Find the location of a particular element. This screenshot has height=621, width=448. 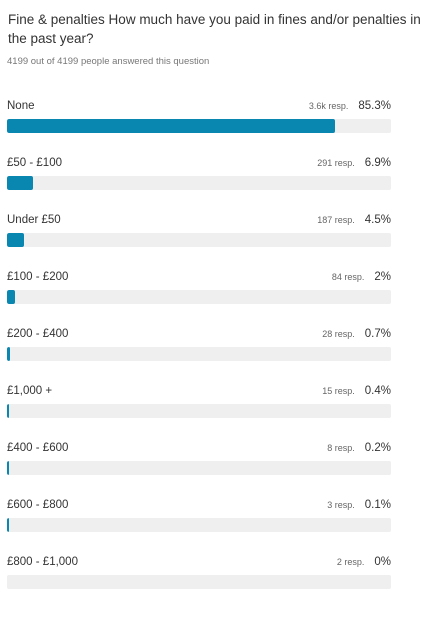

option-row: Under £50 187 resp. 4.5% is located at coordinates (199, 234).